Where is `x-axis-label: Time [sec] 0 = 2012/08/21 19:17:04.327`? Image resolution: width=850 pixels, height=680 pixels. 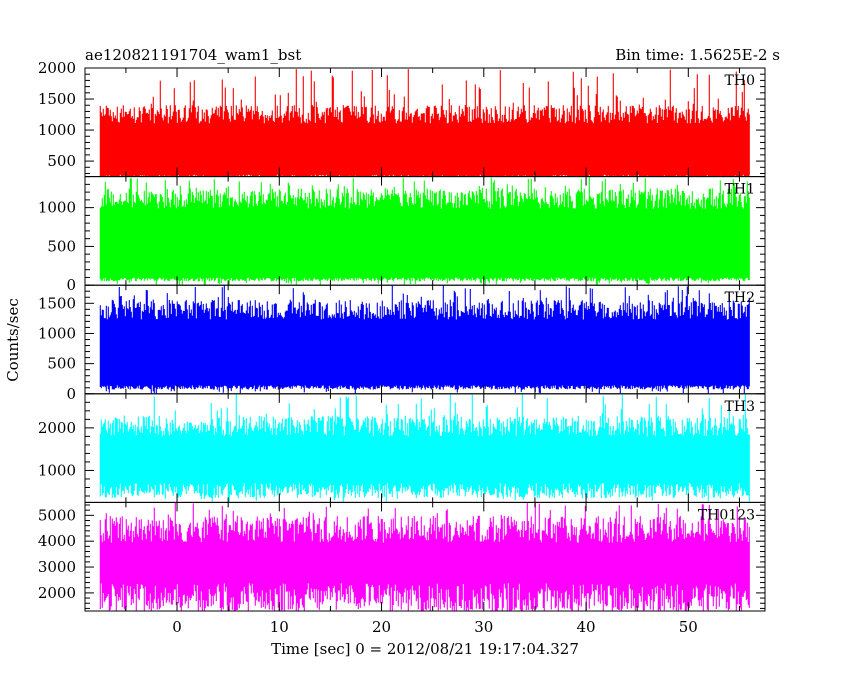
x-axis-label: Time [sec] 0 = 2012/08/21 19:17:04.327 is located at coordinates (425, 649).